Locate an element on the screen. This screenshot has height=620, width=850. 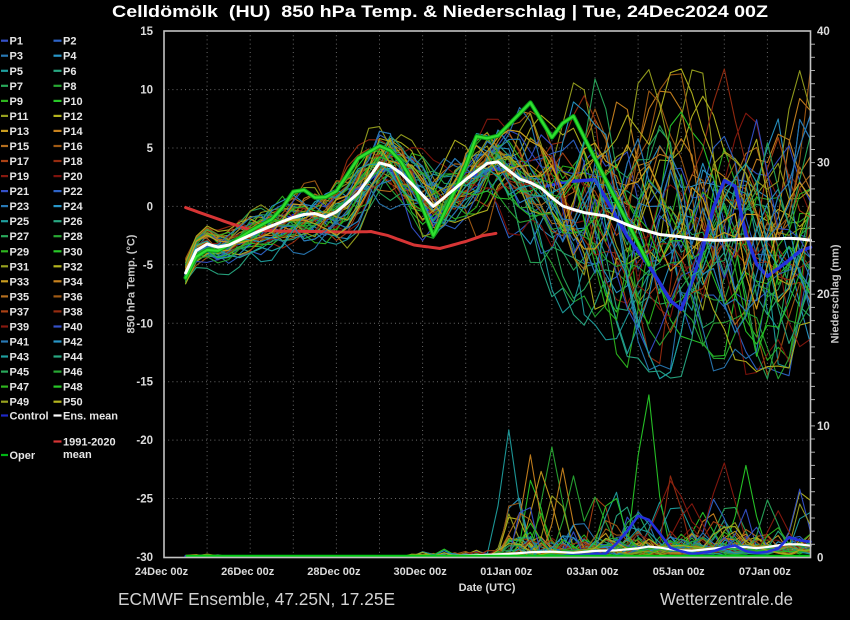
svg-text: P21 is located at coordinates (20, 192).